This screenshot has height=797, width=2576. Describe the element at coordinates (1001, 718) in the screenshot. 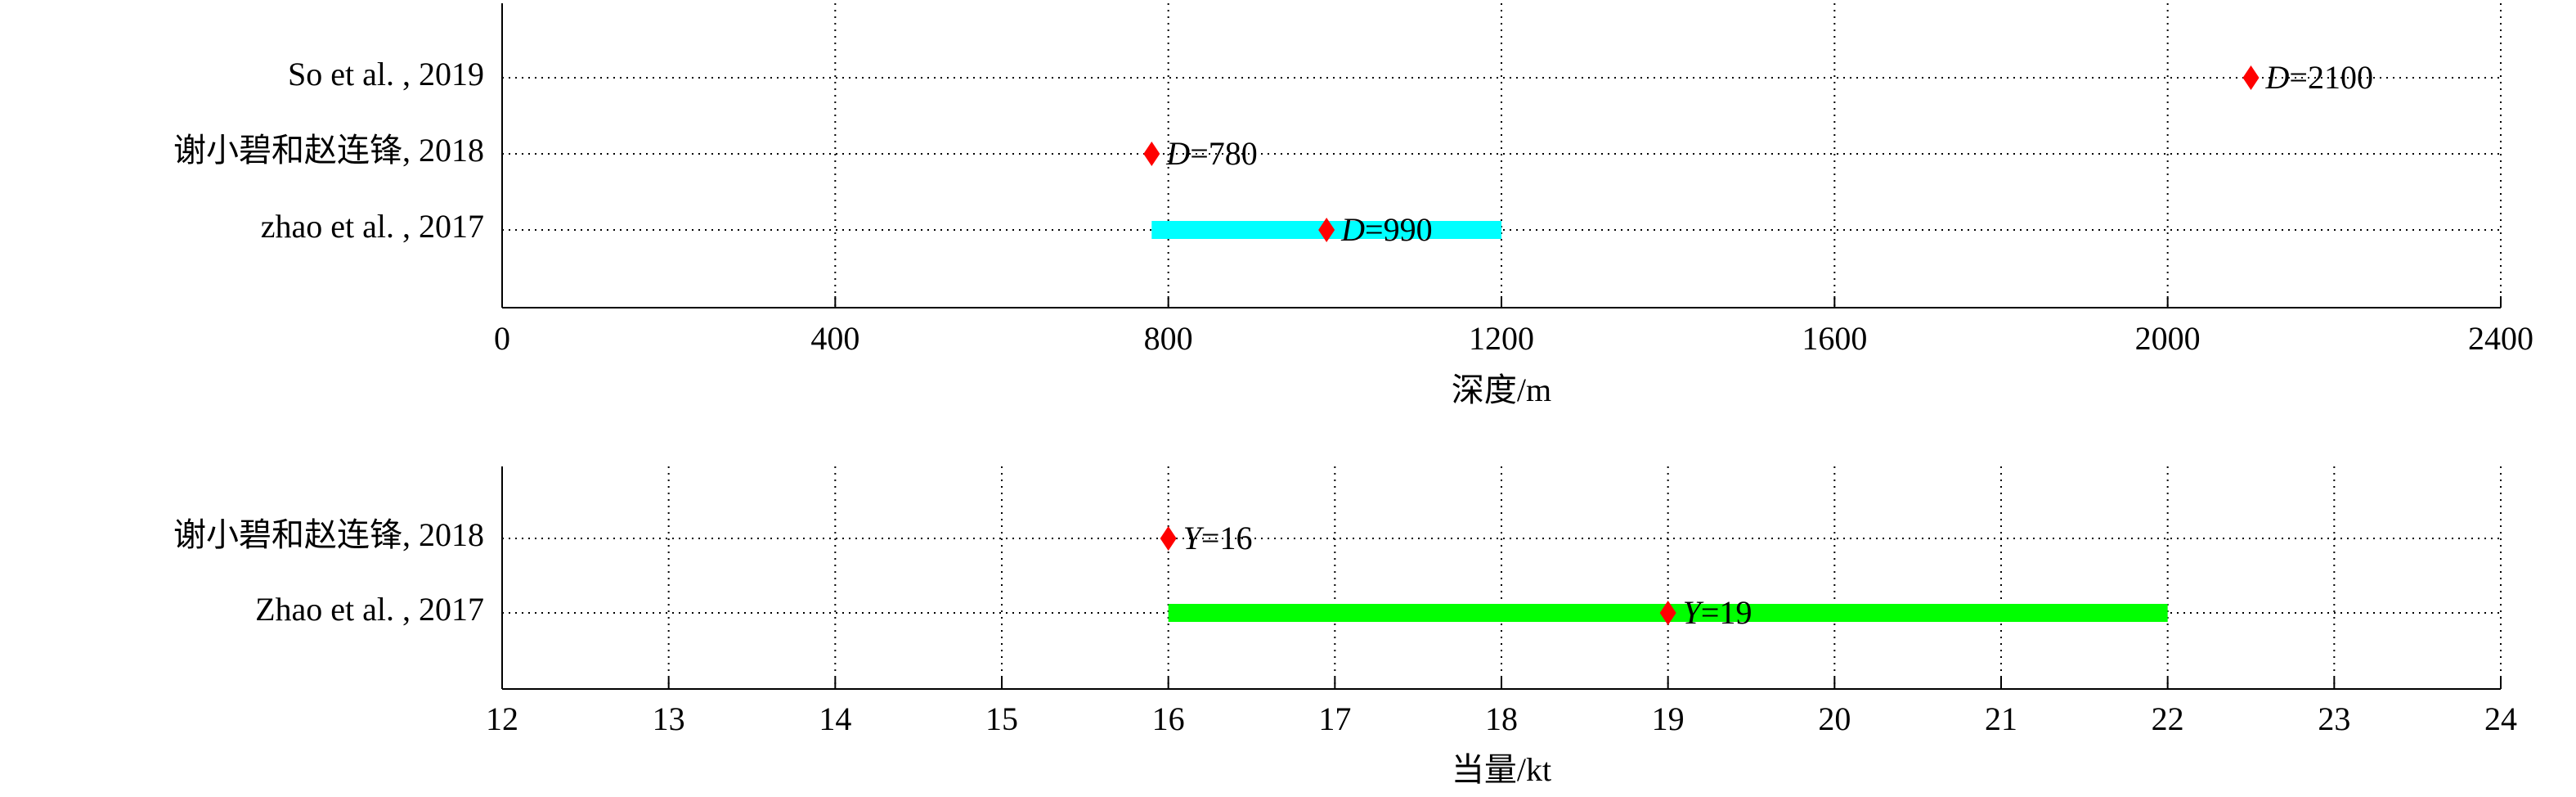

I see `x-tick-label: 15` at that location.